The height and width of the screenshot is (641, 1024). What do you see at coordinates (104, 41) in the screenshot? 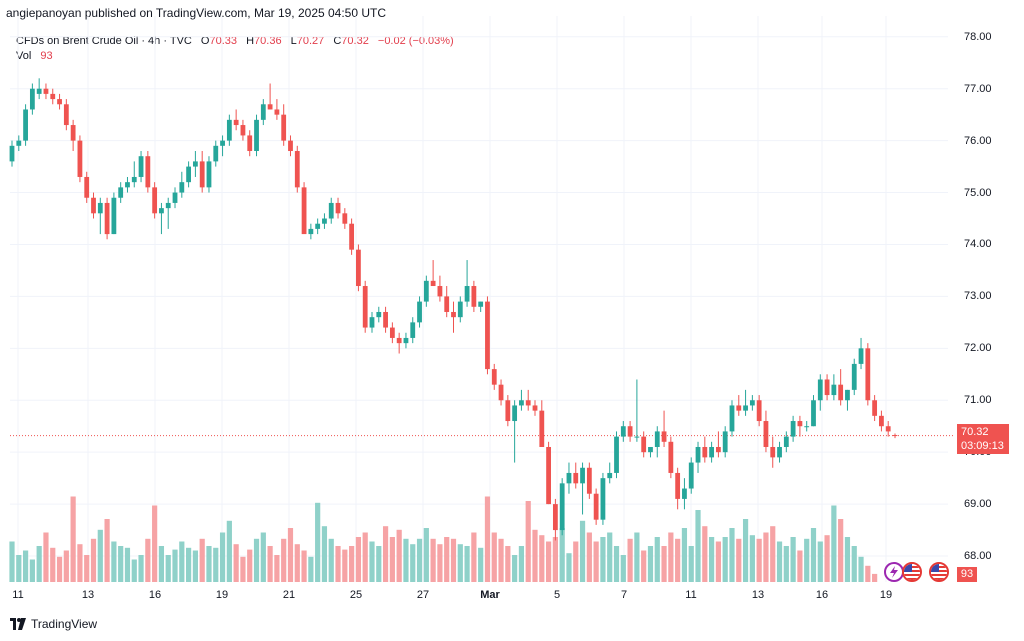
I see `instrument-name: CFDs on Brent Crude Oil · 4h · TVC` at bounding box center [104, 41].